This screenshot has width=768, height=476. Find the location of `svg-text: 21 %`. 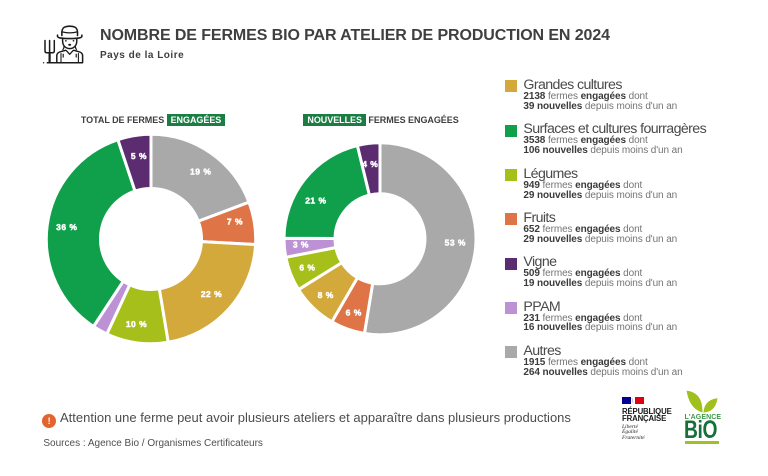

svg-text: 21 % is located at coordinates (315, 201).